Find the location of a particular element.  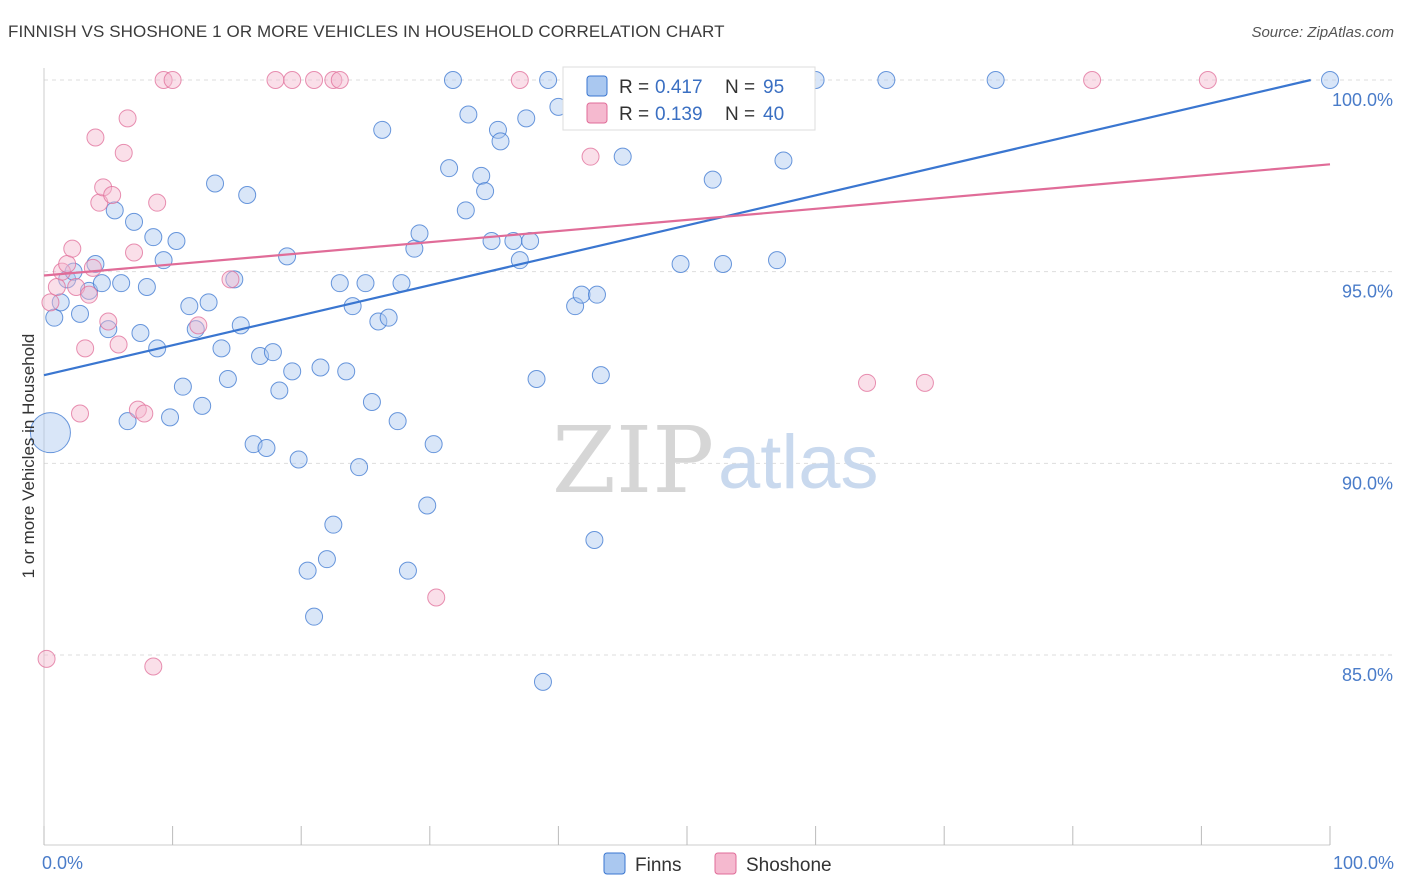

shoshone-trend-line is located at coordinates (687, 220).